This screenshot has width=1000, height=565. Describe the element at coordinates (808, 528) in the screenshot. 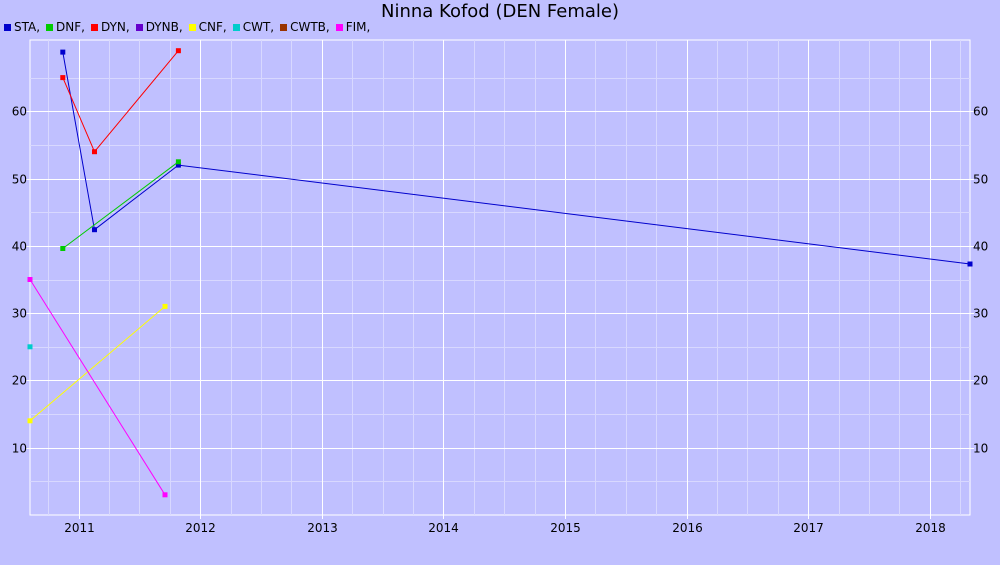

I see `x-tick-label: 2017` at that location.